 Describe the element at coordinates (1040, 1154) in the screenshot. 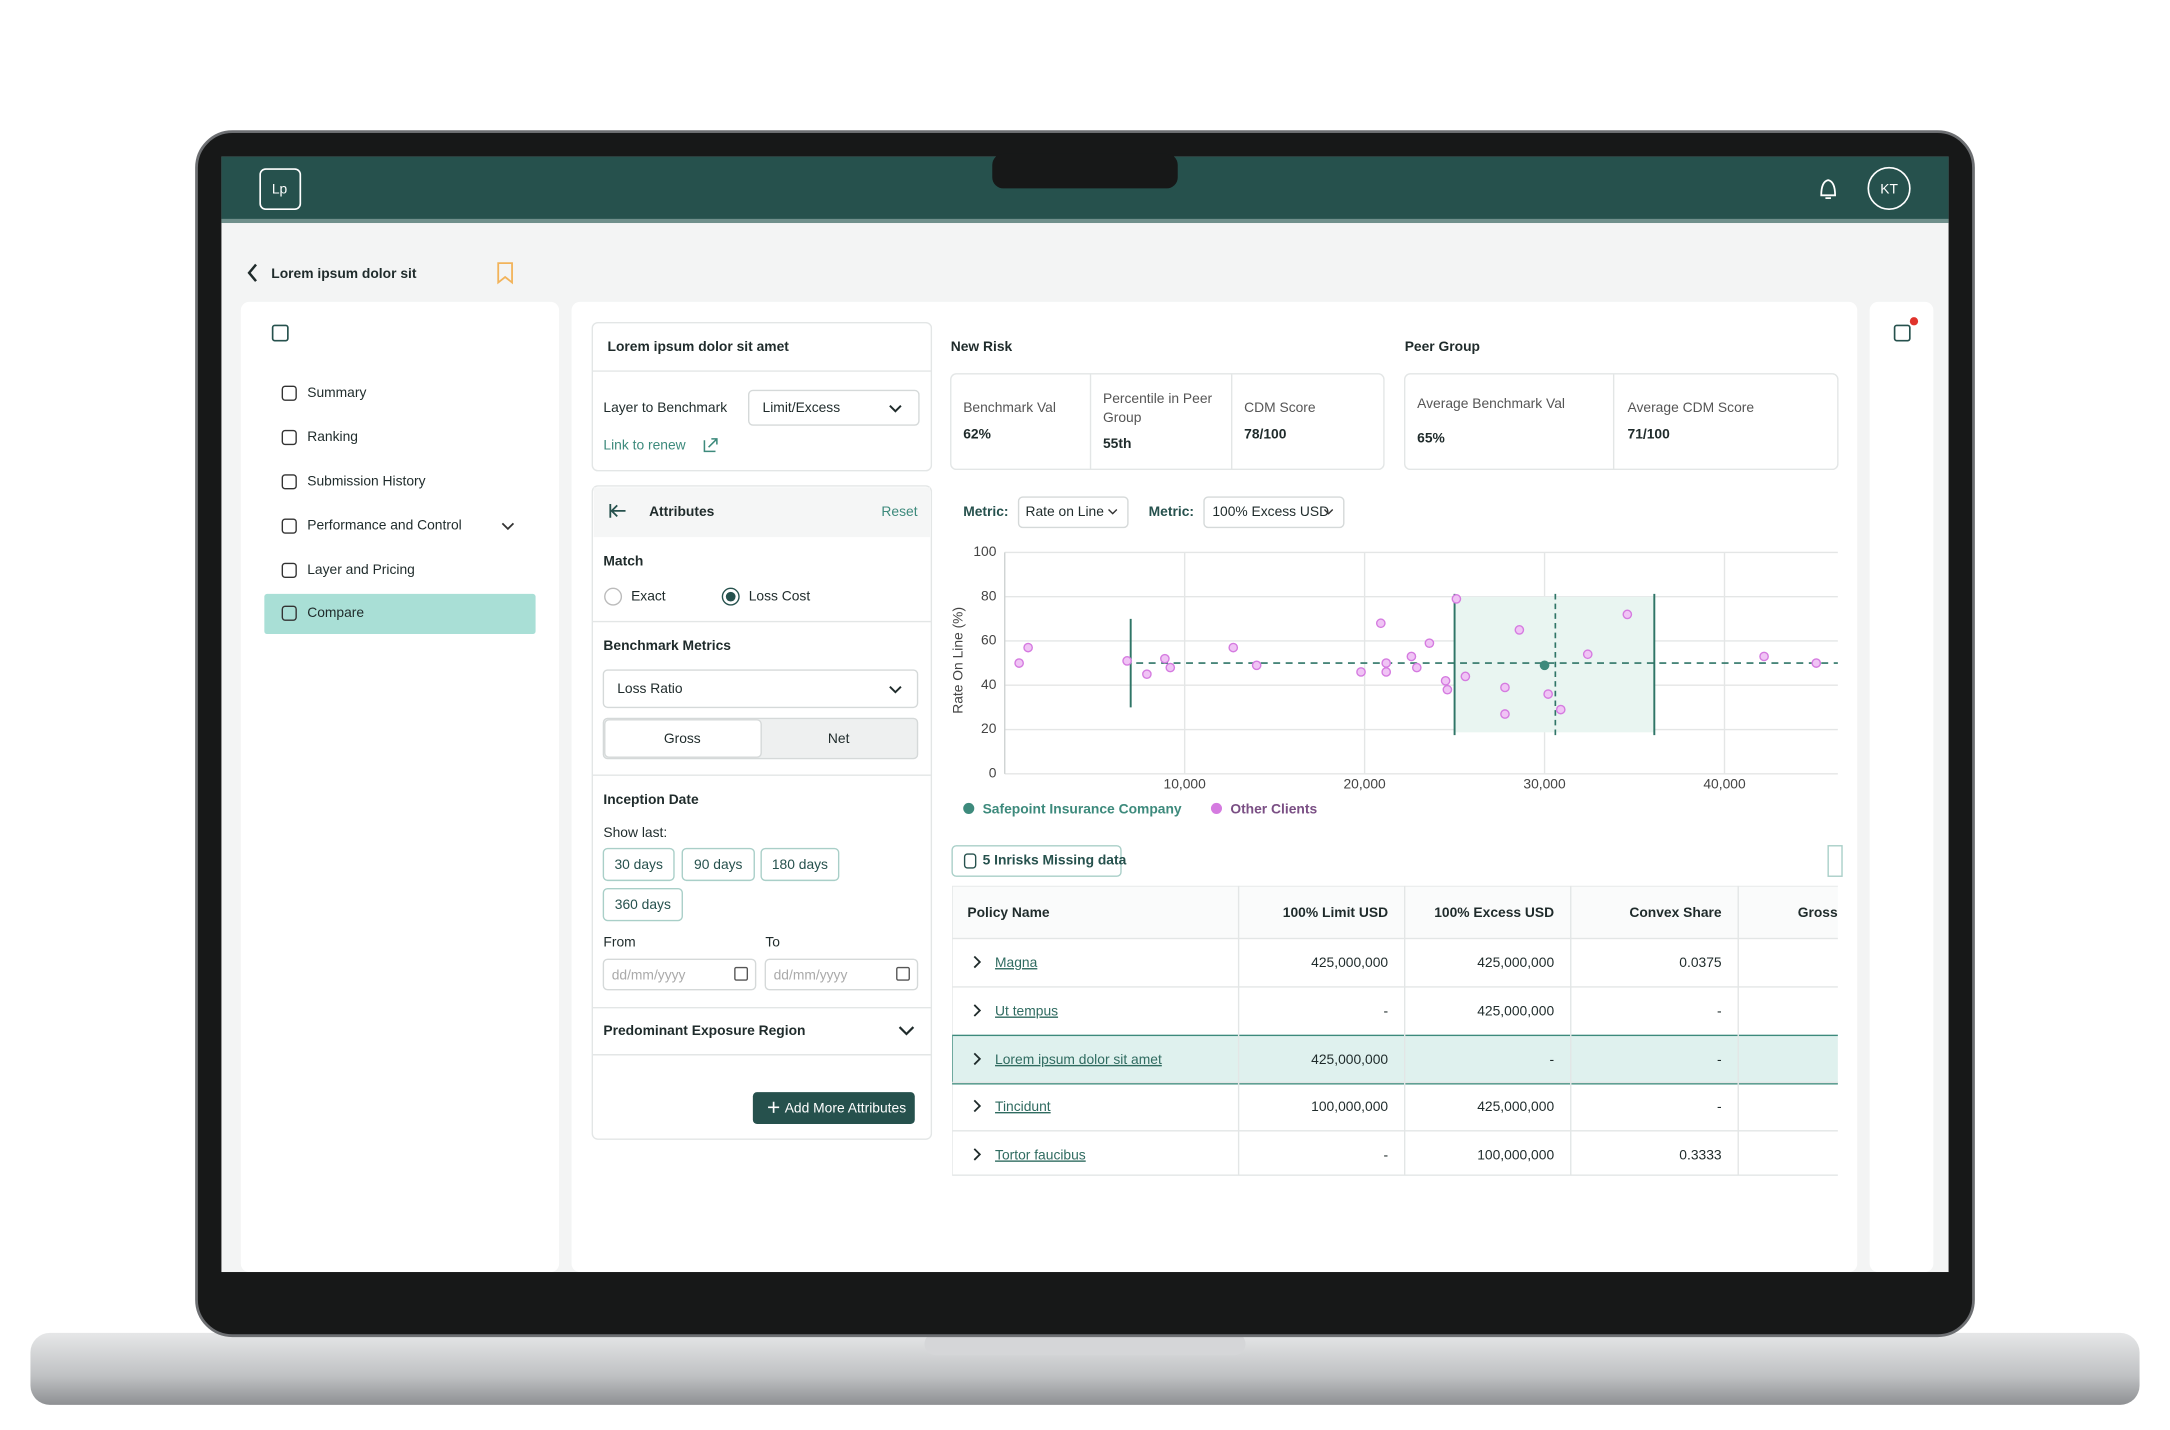

I see `policy-link: Tortor faucibus` at that location.